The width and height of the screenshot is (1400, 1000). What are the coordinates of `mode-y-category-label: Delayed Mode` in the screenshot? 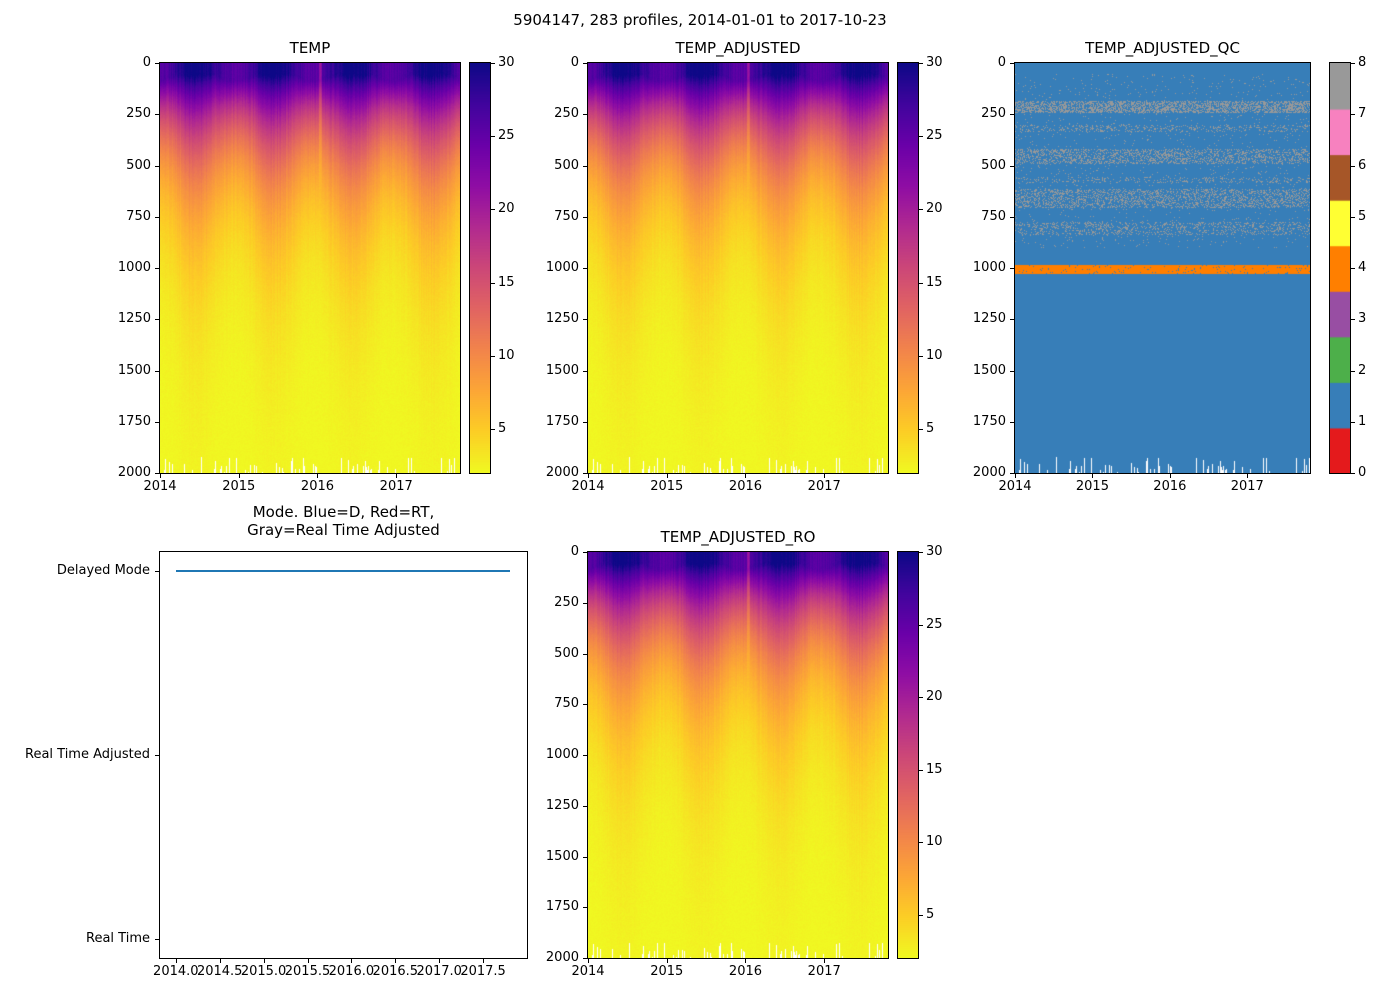 It's located at (103, 571).